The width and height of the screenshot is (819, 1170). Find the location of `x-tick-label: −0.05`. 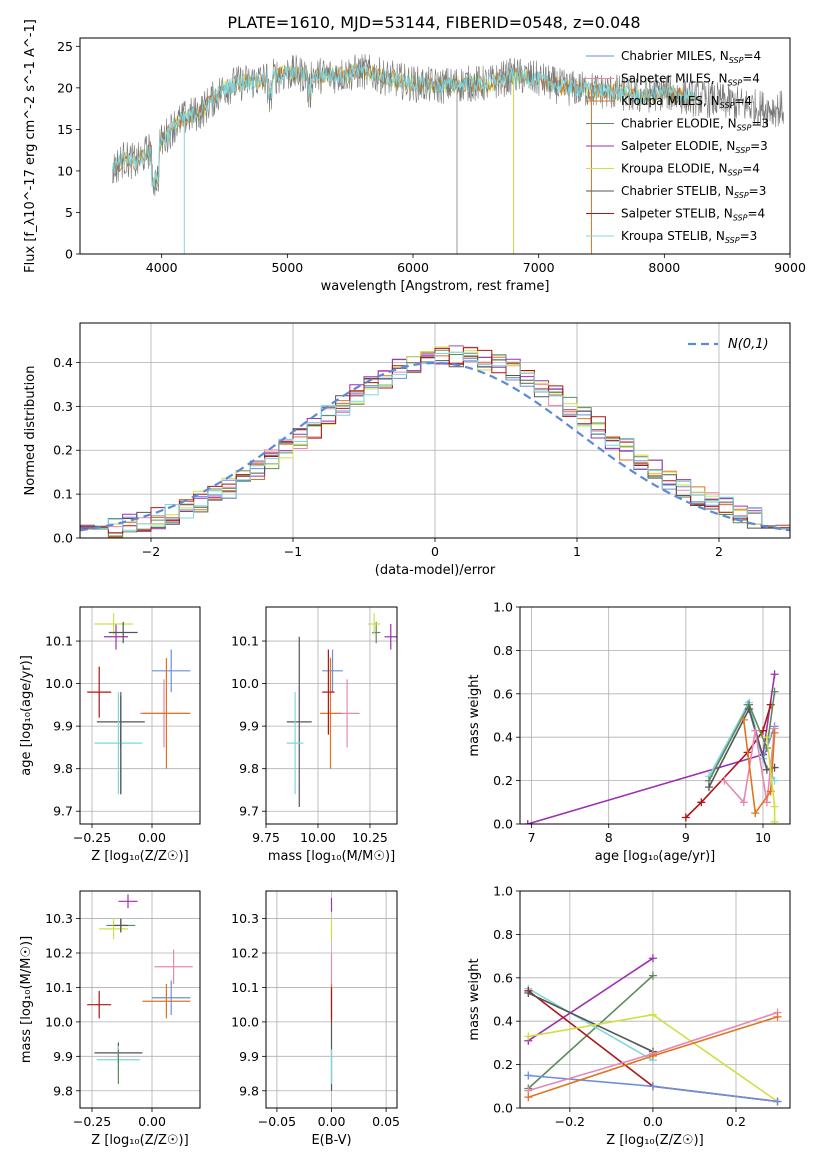

x-tick-label: −0.05 is located at coordinates (277, 1121).